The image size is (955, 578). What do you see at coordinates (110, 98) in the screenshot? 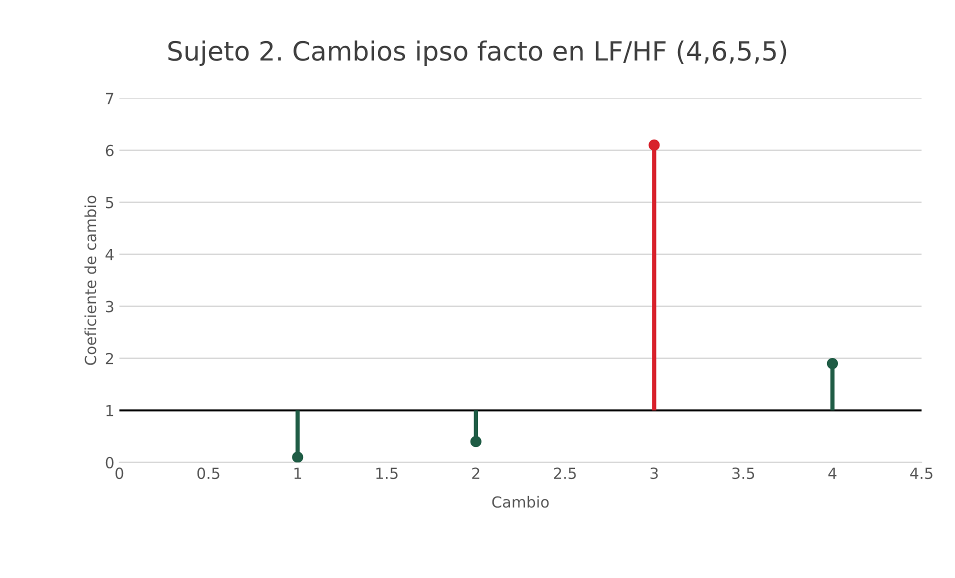
I see `y-tick-label: 7` at bounding box center [110, 98].